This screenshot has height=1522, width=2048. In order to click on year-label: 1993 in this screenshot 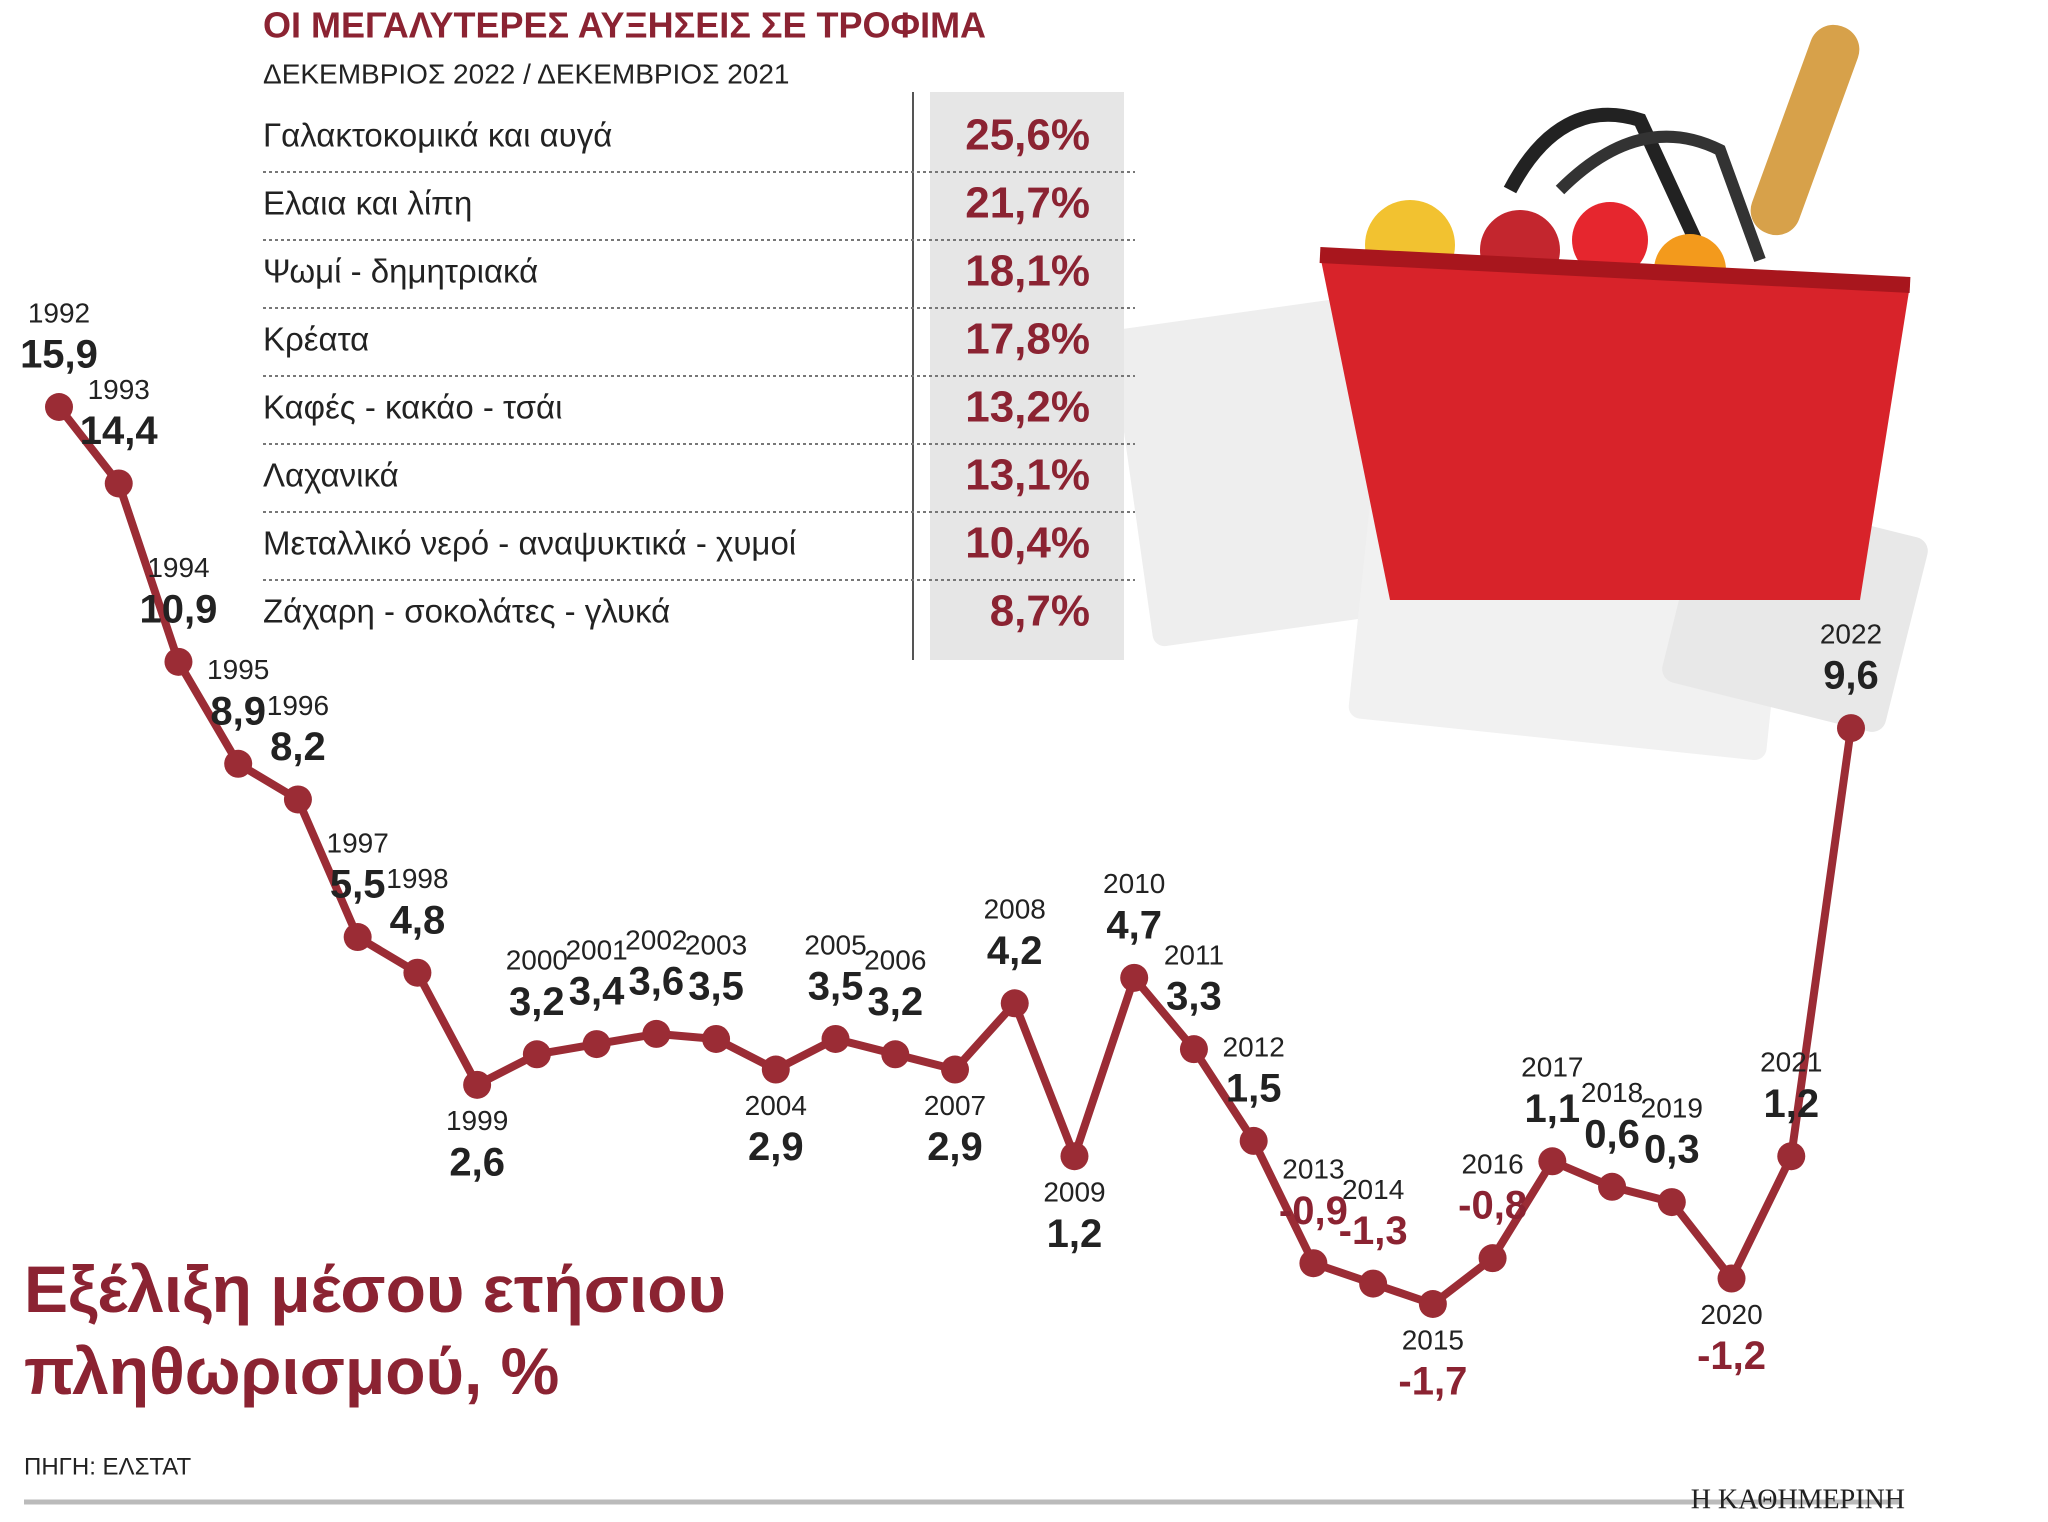, I will do `click(119, 389)`.